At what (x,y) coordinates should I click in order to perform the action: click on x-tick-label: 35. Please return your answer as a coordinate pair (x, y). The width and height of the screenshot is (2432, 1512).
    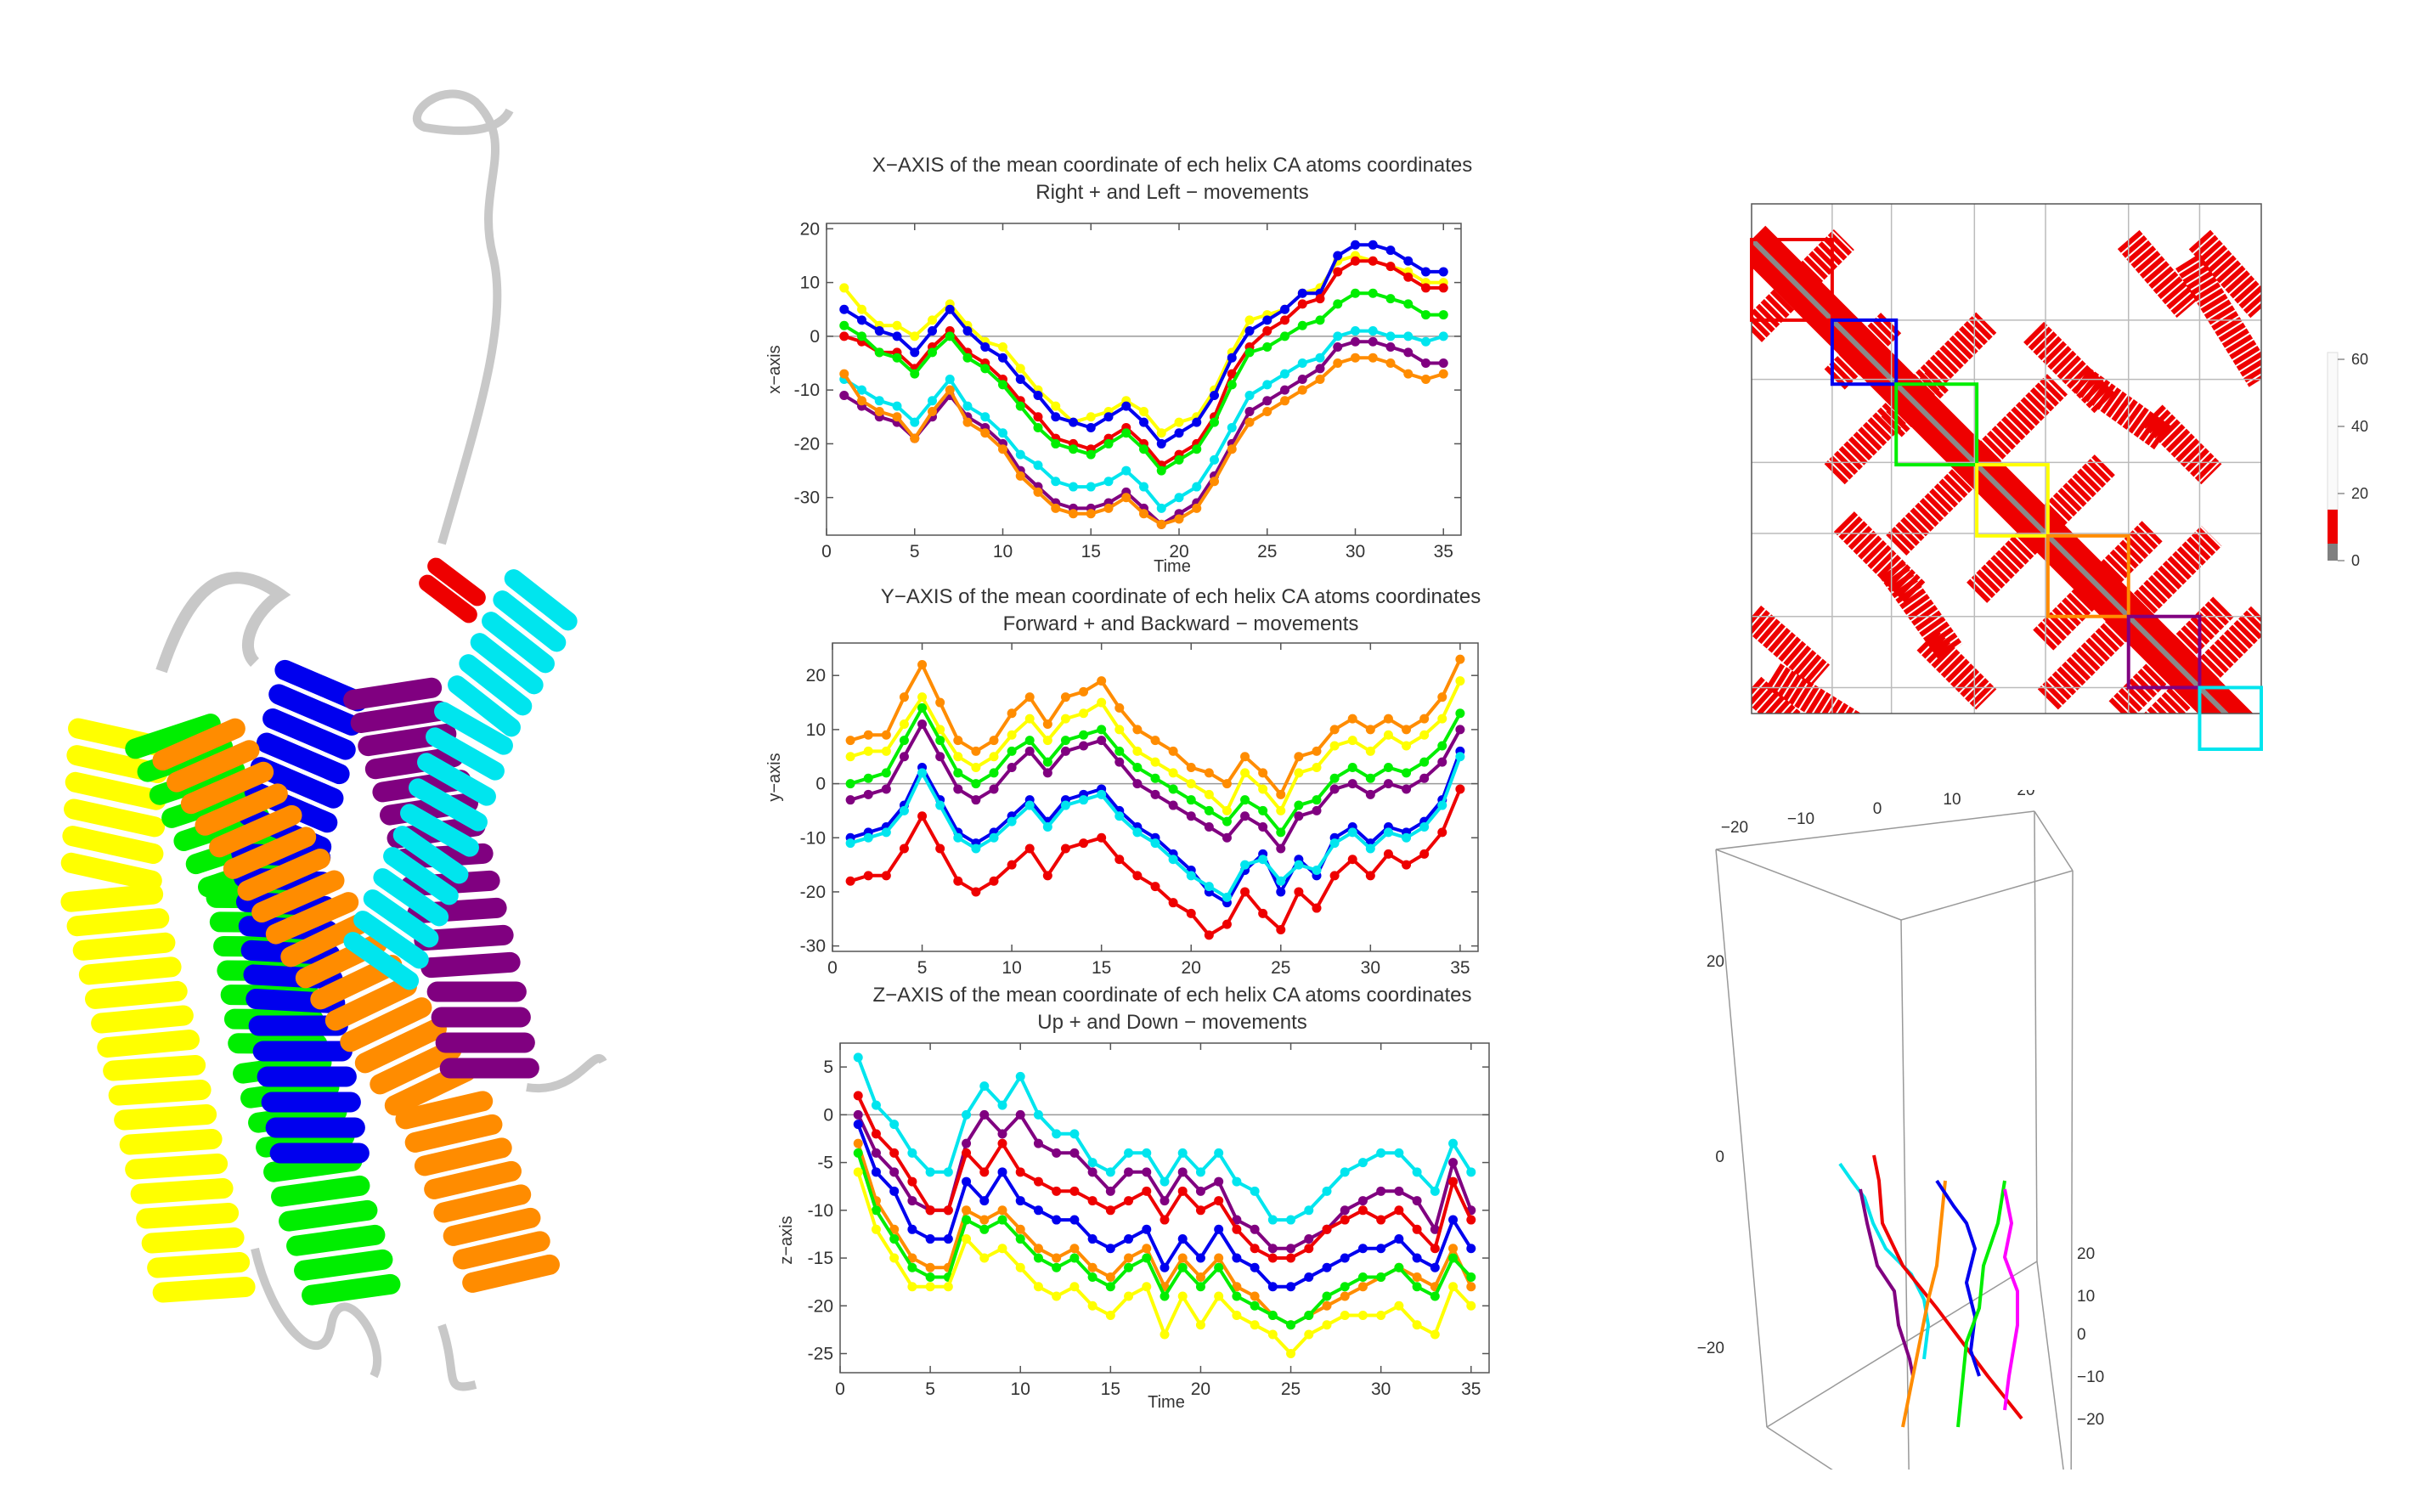
    Looking at the image, I should click on (1460, 968).